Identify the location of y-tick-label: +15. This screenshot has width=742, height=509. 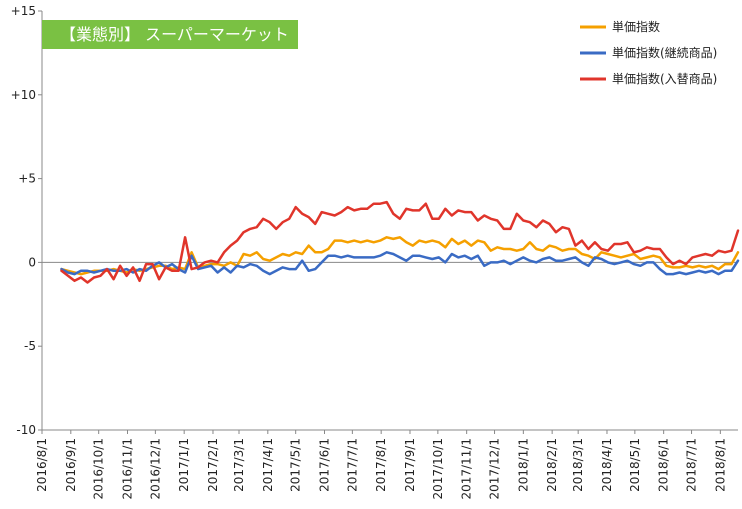
(23, 11).